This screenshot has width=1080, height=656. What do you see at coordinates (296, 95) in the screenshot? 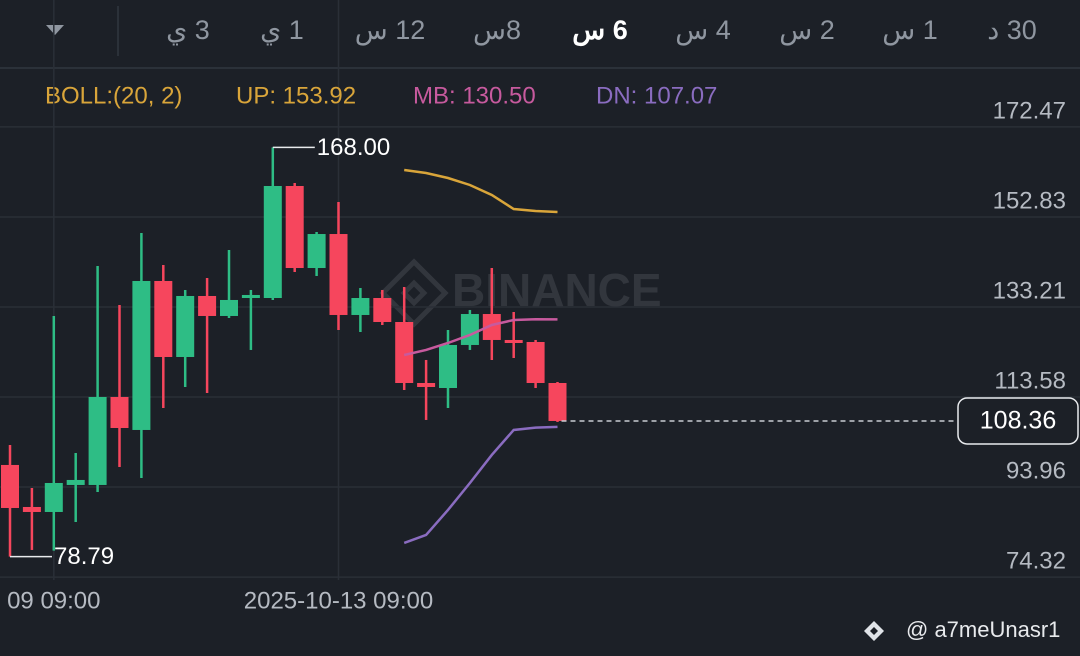
I see `legend-entry: UP: 153.92` at bounding box center [296, 95].